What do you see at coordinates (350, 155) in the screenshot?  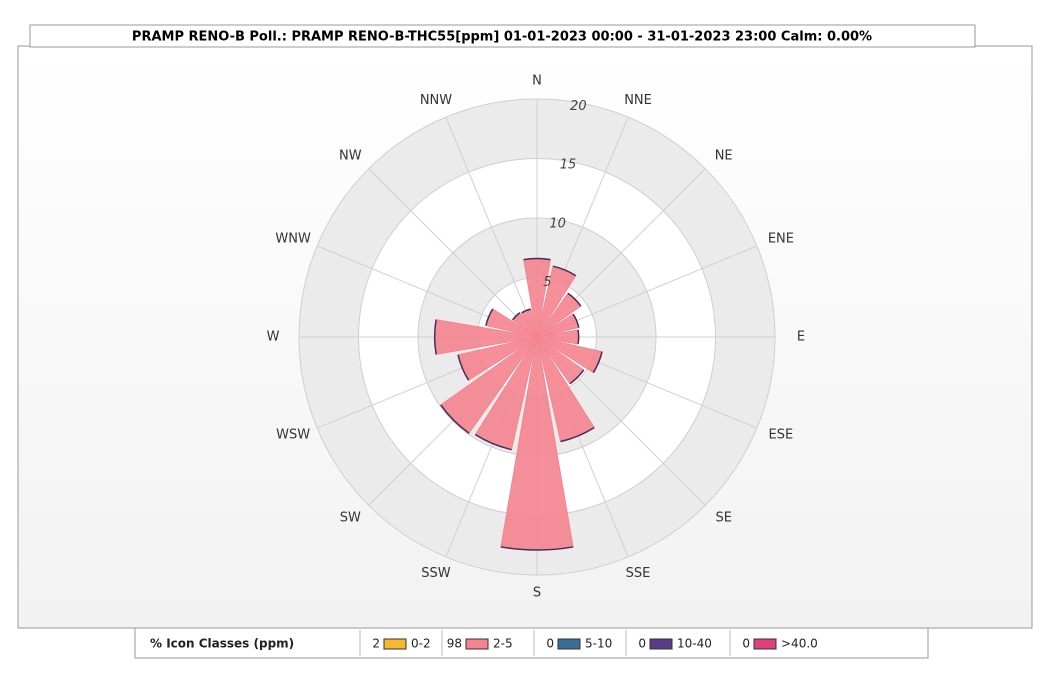 I see `direction-label: NW` at bounding box center [350, 155].